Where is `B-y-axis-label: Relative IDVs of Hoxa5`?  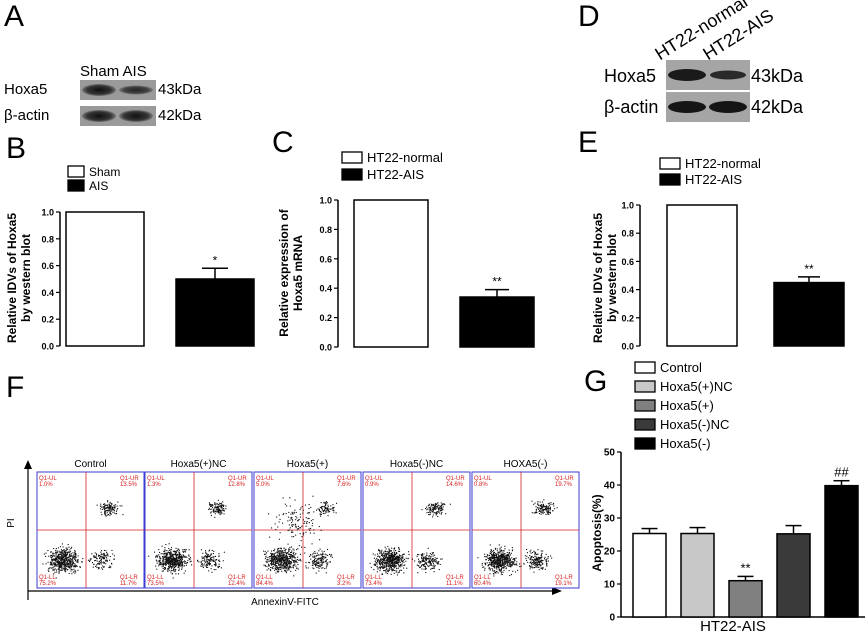
B-y-axis-label: Relative IDVs of Hoxa5 is located at coordinates (12, 278).